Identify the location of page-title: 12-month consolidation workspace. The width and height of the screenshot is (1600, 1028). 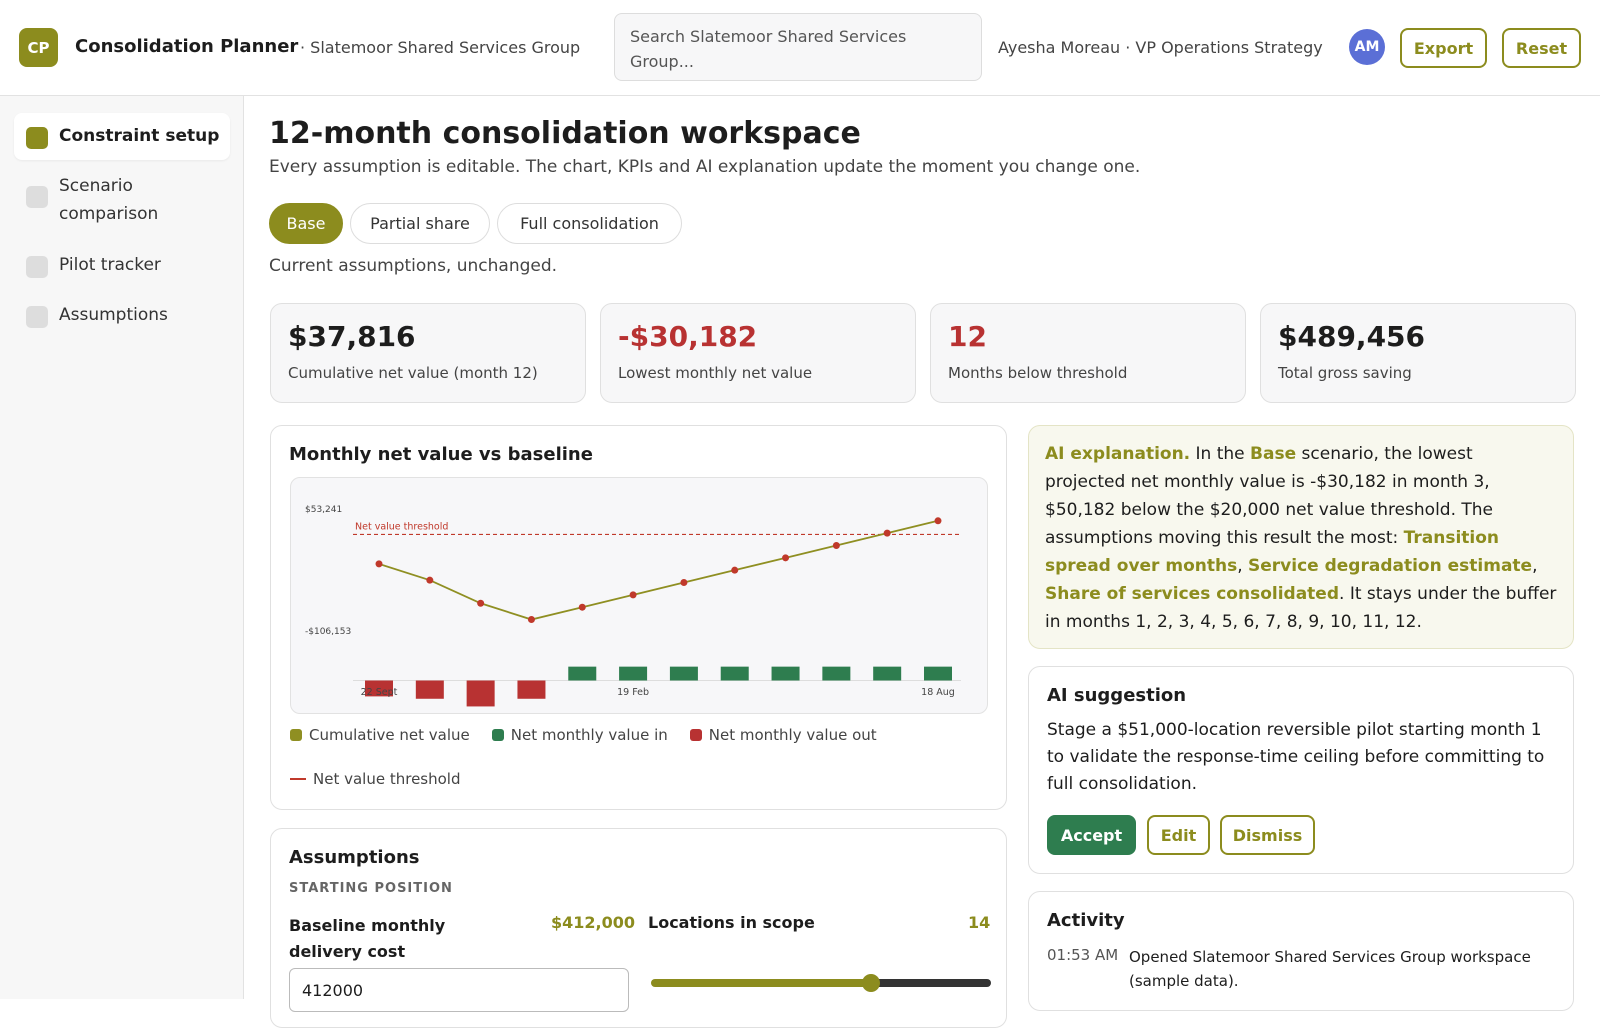
(565, 133).